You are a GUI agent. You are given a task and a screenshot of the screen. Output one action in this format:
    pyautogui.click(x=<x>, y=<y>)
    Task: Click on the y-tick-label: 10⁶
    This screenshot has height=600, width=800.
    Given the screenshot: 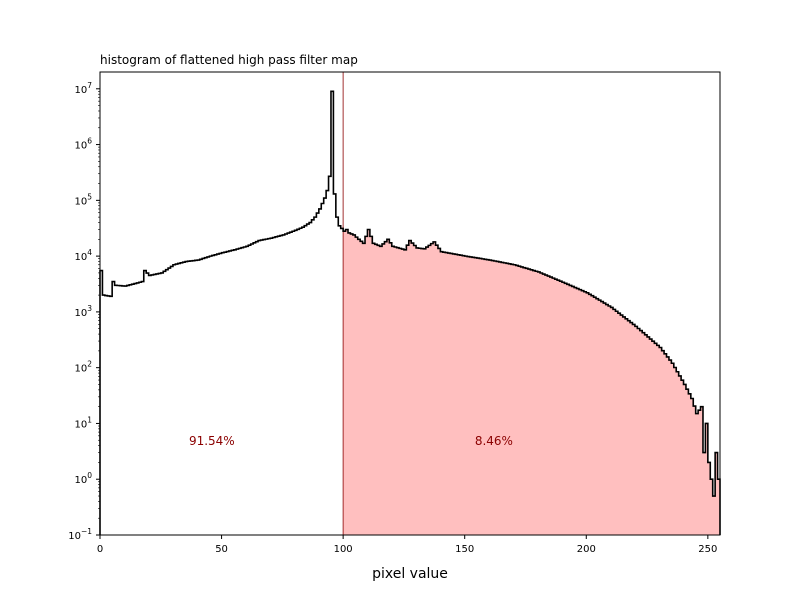 What is the action you would take?
    pyautogui.click(x=83, y=144)
    